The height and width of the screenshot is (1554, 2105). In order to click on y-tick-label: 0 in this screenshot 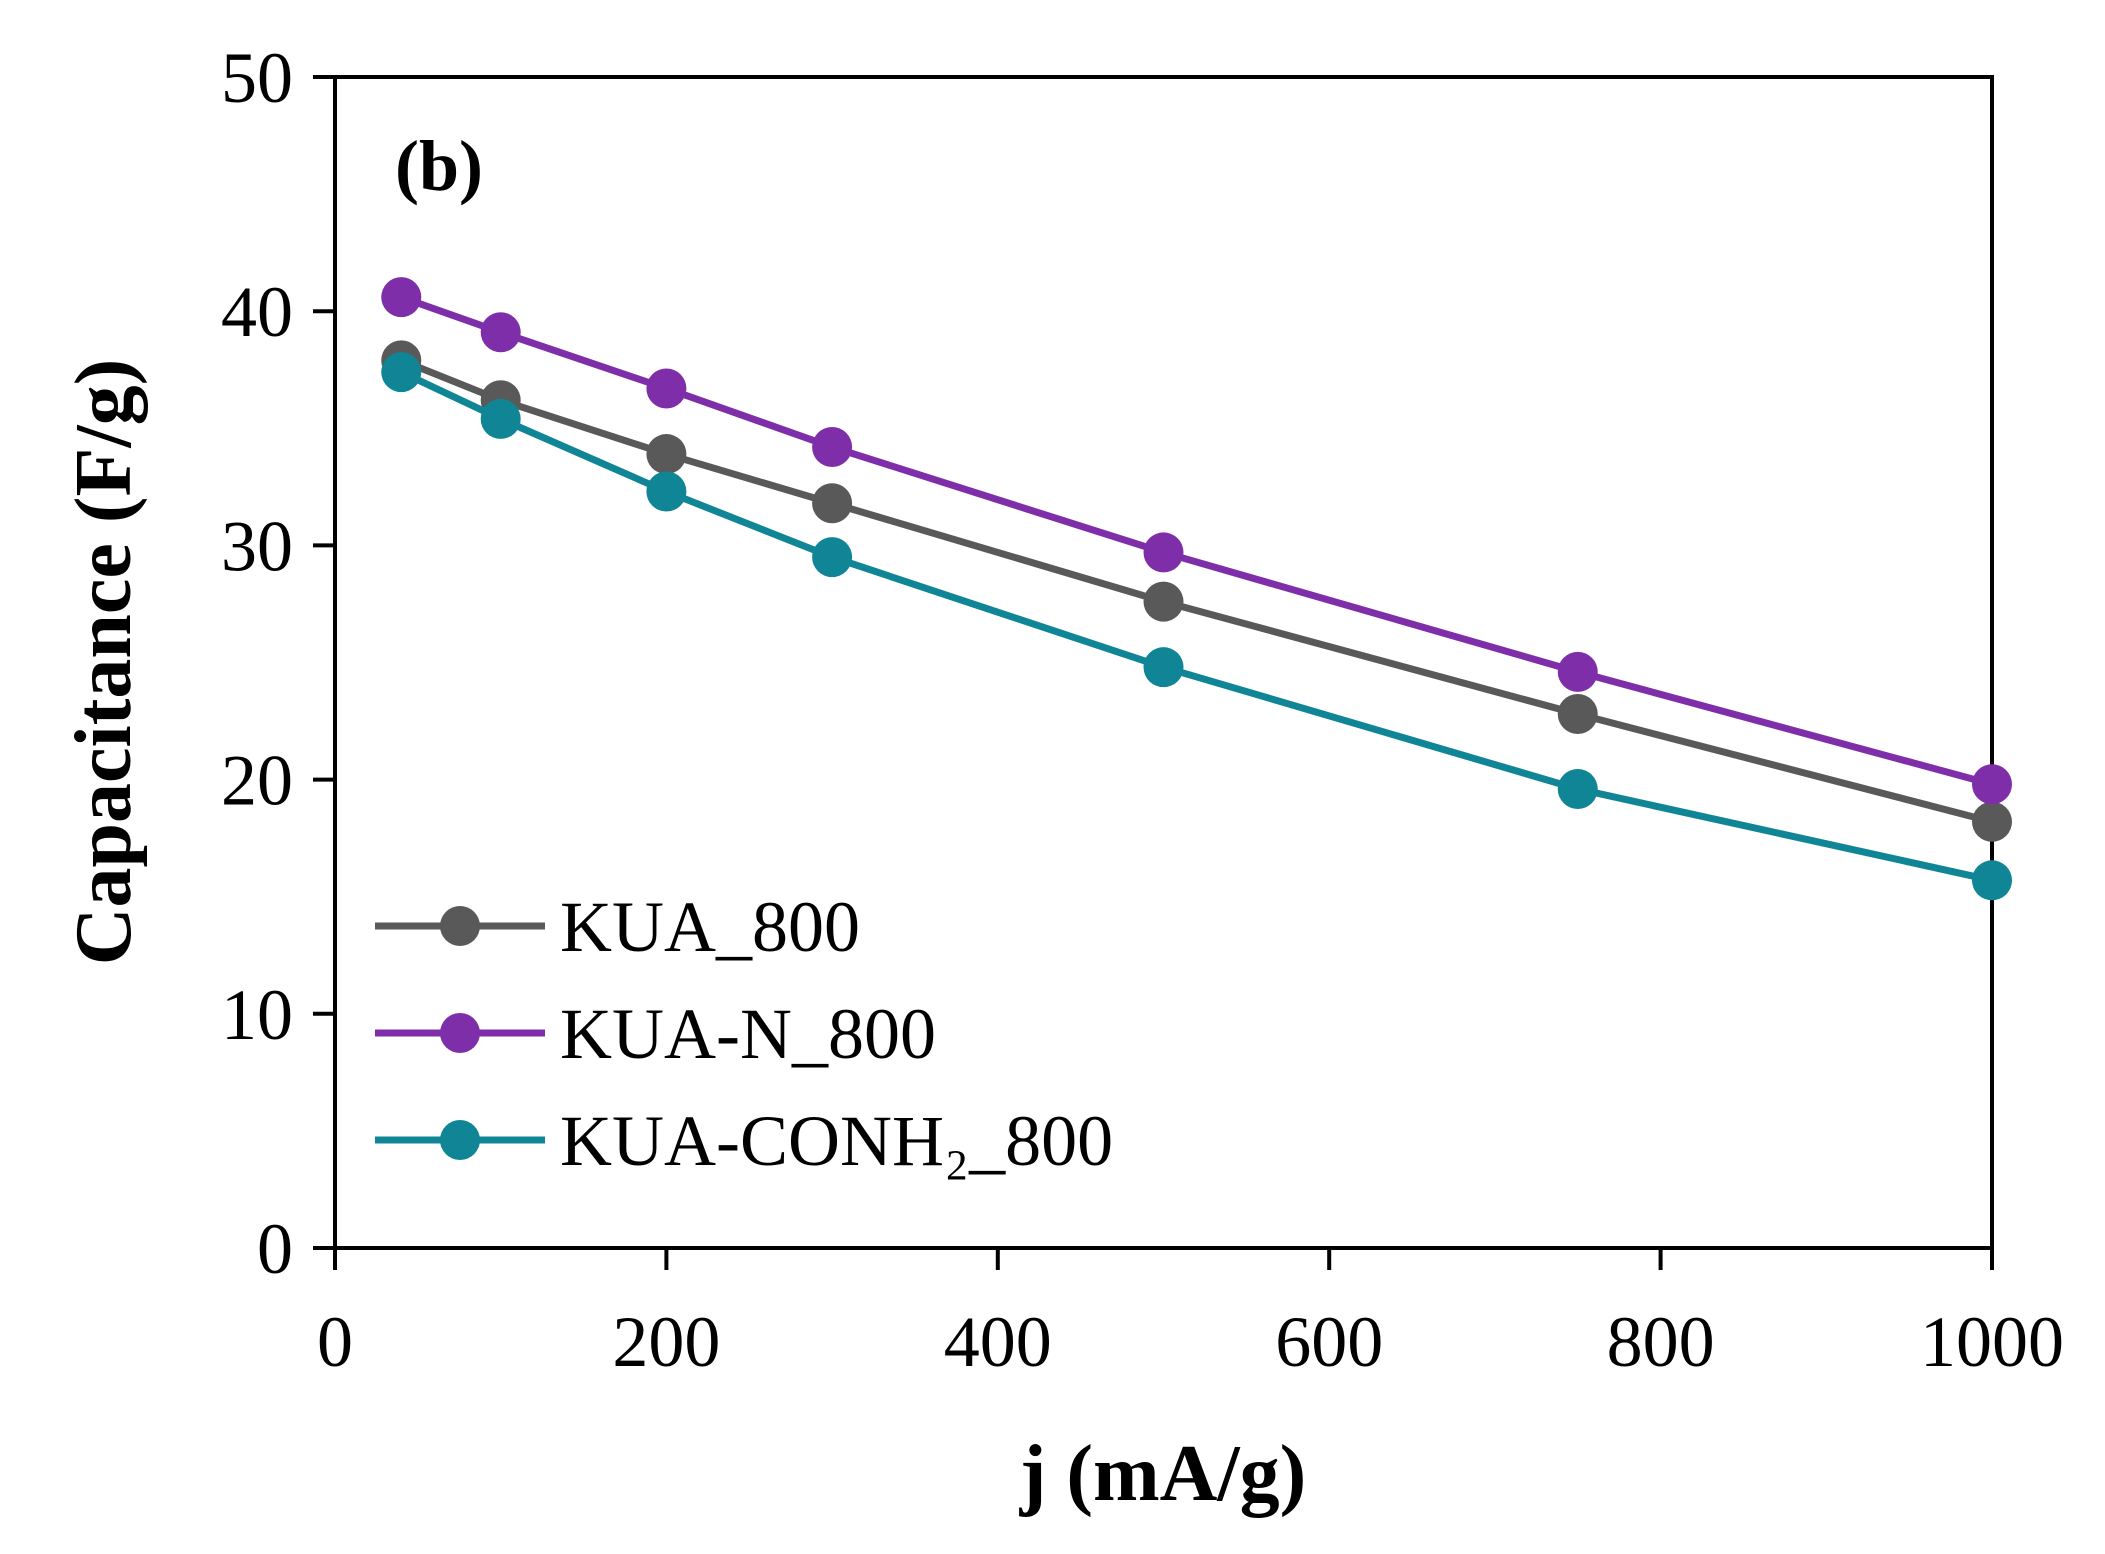, I will do `click(275, 1249)`.